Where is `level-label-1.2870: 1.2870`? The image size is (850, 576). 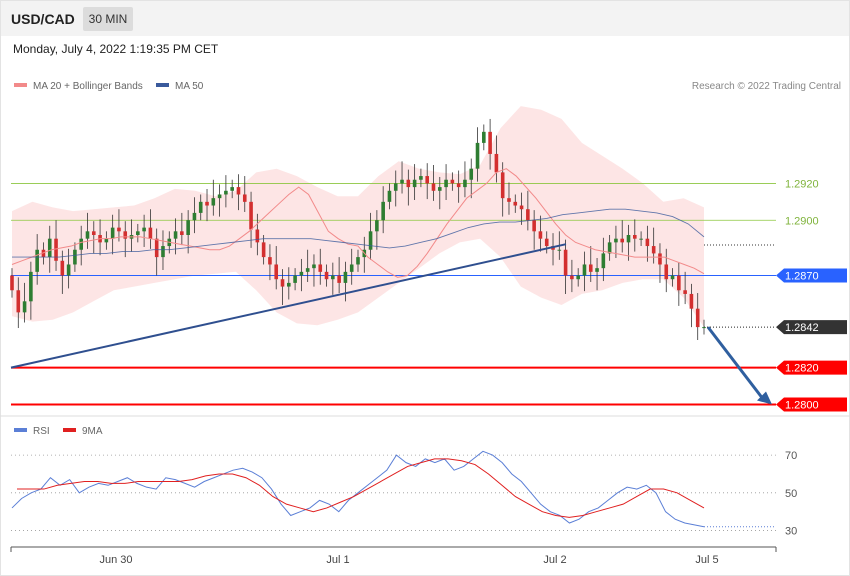 level-label-1.2870: 1.2870 is located at coordinates (802, 277).